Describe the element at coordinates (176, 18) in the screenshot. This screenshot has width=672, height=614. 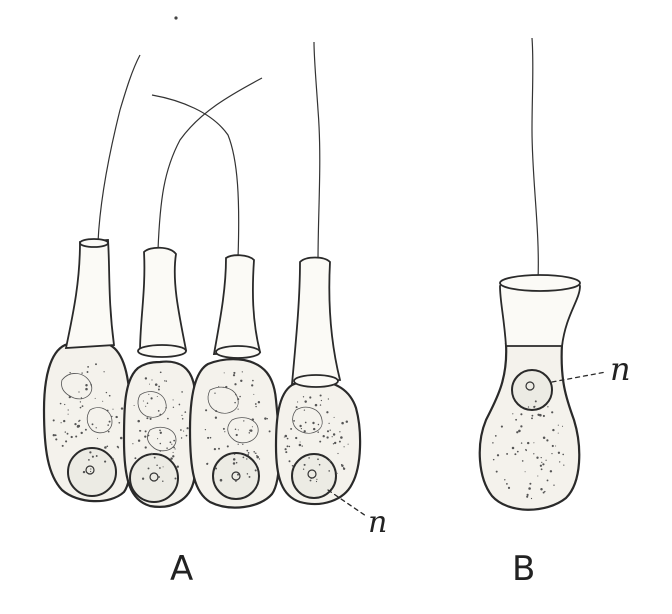
I see `speck` at that location.